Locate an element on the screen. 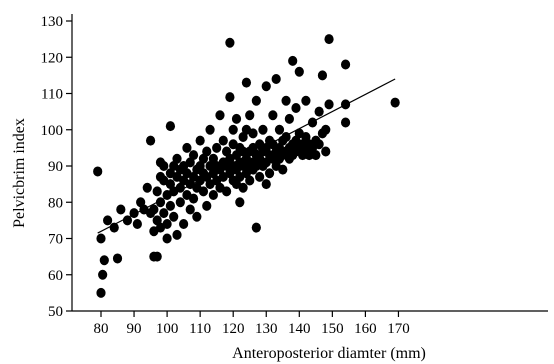 Image resolution: width=554 pixels, height=364 pixels. y-tick-label: 110 is located at coordinates (52, 95).